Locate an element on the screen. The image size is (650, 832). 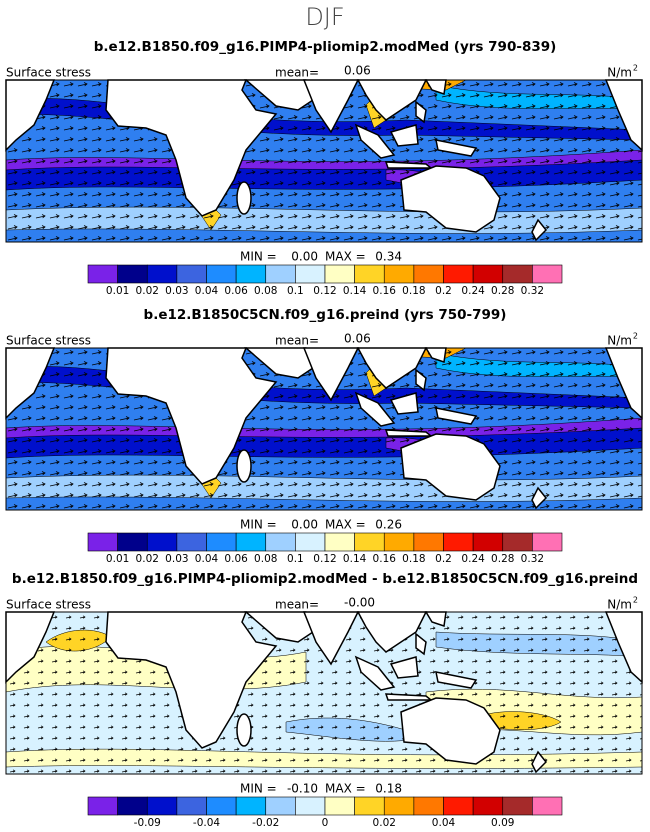
mean-value: -0.00 is located at coordinates (359, 603).